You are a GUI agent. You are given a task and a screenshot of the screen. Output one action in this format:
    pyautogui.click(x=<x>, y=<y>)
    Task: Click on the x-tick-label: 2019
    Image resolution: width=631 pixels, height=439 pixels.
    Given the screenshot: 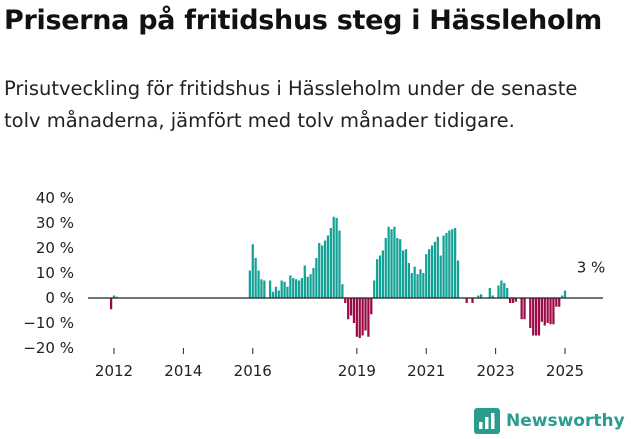 What is the action you would take?
    pyautogui.click(x=357, y=371)
    